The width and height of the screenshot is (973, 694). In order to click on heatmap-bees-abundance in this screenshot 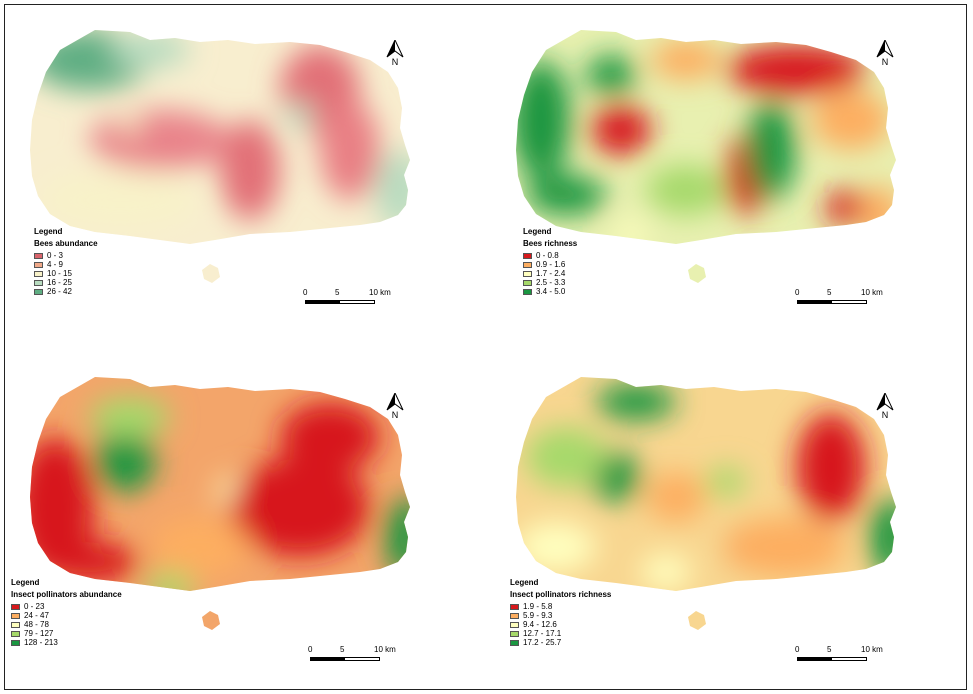, I will do `click(220, 156)`.